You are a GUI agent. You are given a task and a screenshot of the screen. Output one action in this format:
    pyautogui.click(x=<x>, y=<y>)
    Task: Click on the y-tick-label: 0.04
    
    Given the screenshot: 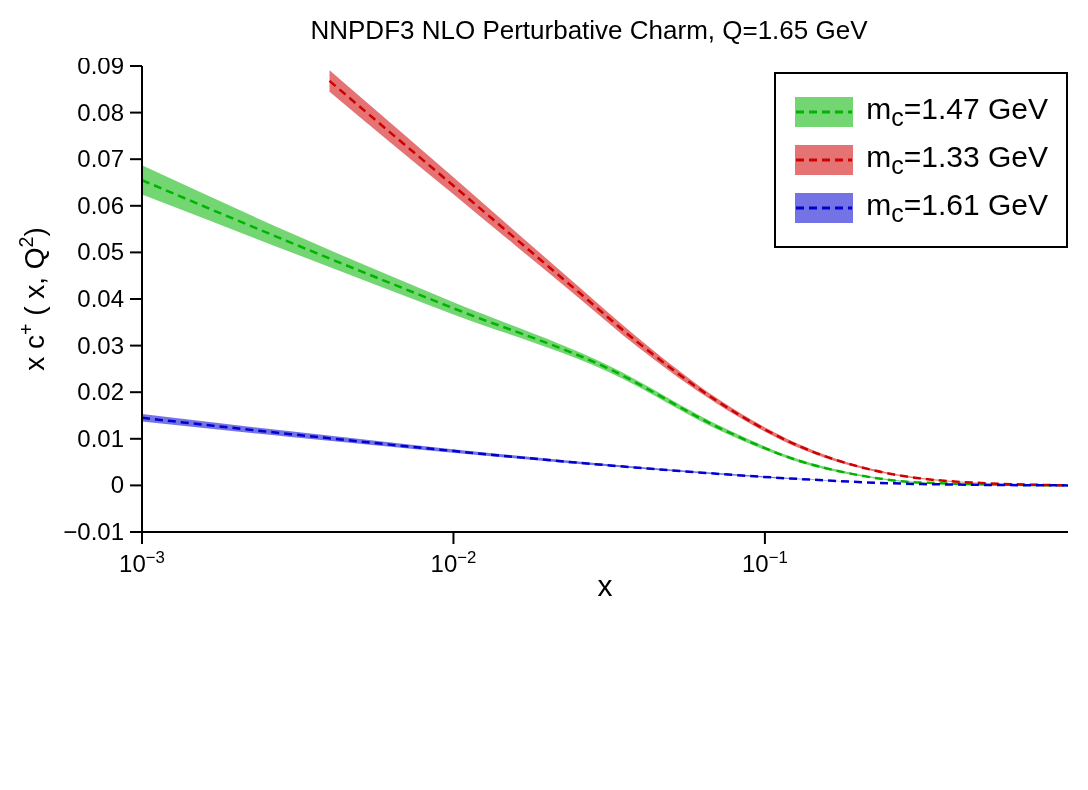 What is the action you would take?
    pyautogui.click(x=100, y=298)
    